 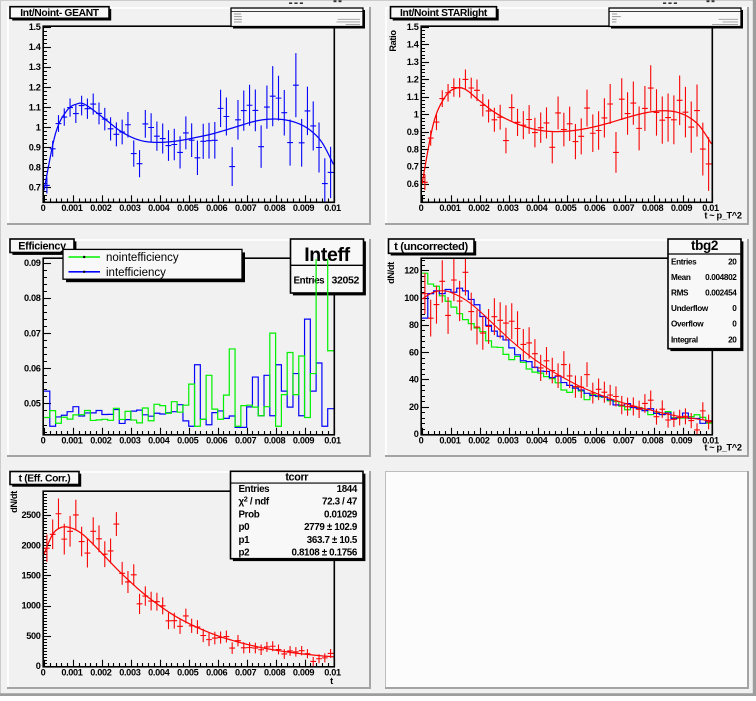 What do you see at coordinates (33, 636) in the screenshot?
I see `svg-text: 500` at bounding box center [33, 636].